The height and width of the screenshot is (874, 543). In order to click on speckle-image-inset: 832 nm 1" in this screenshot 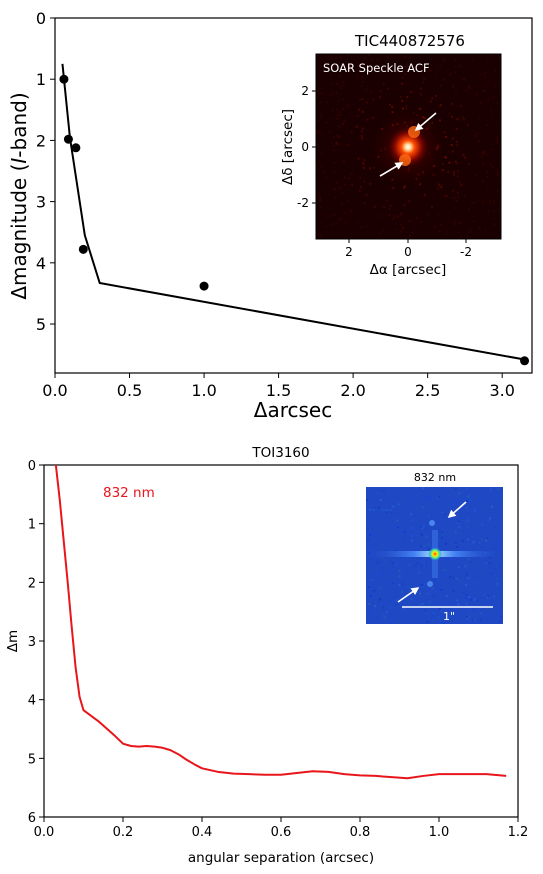, I will do `click(434, 547)`.